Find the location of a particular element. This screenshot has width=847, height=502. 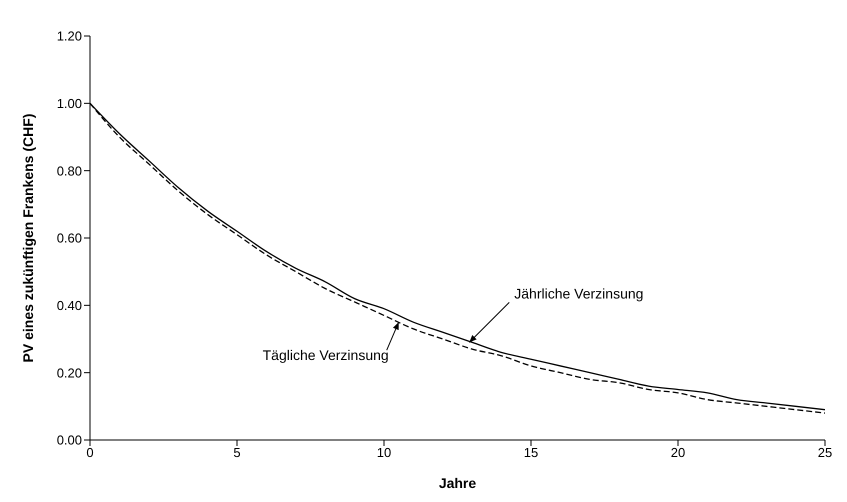

y-tick-label: 0.80 is located at coordinates (69, 170).